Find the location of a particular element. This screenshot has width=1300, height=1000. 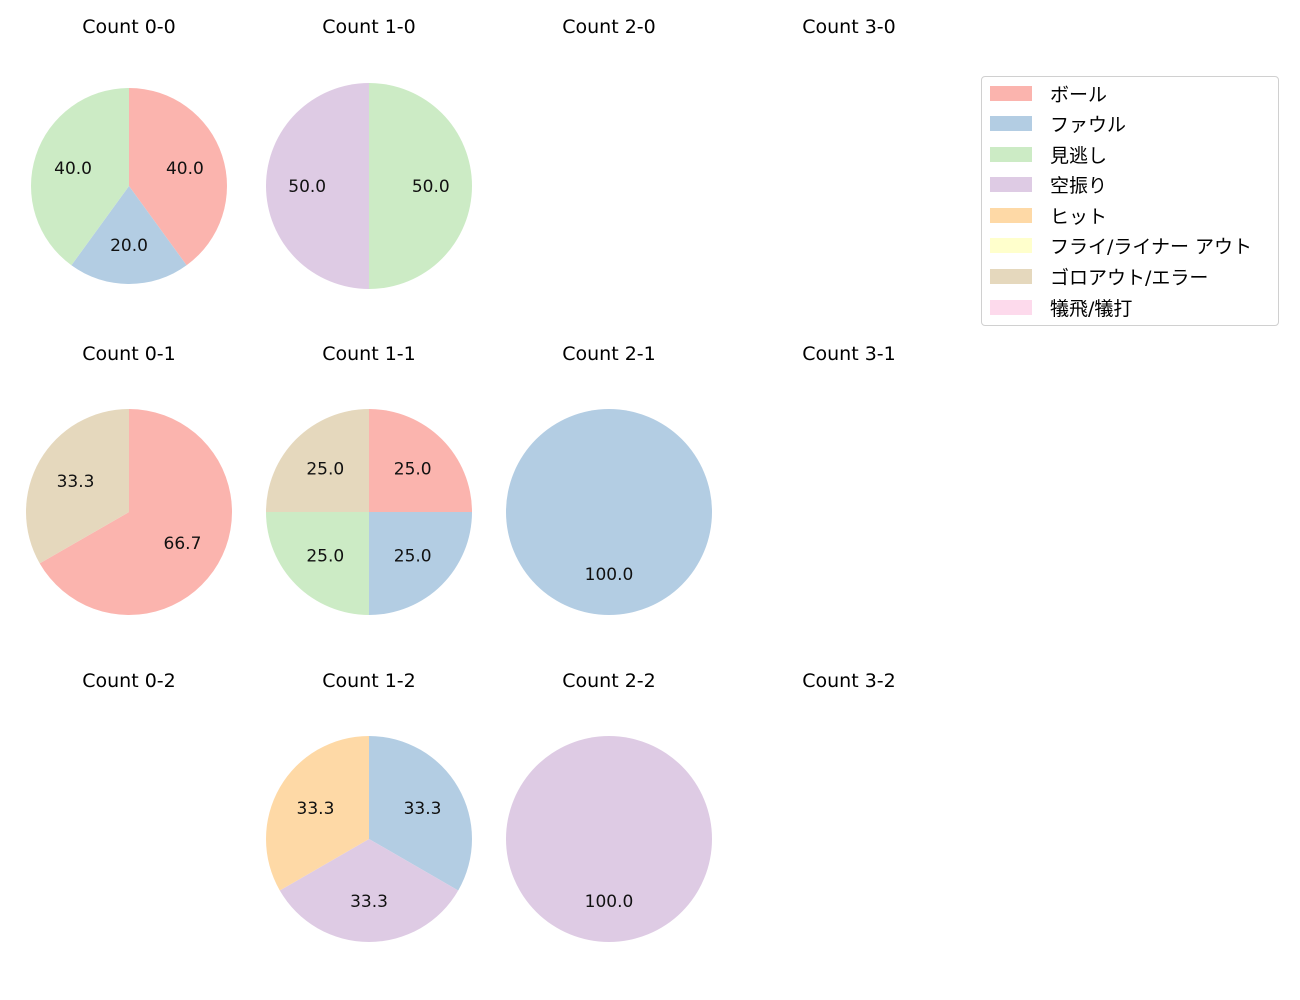

pie-chart: 33.3 33.3 33.3 is located at coordinates (369, 839).